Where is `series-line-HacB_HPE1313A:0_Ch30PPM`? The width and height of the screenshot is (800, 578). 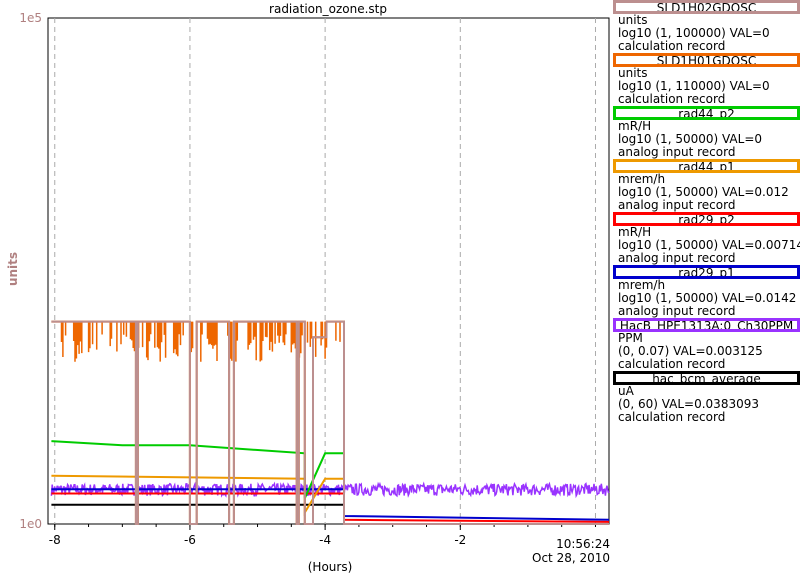
series-line-HacB_HPE1313A:0_Ch30PPM is located at coordinates (330, 490).